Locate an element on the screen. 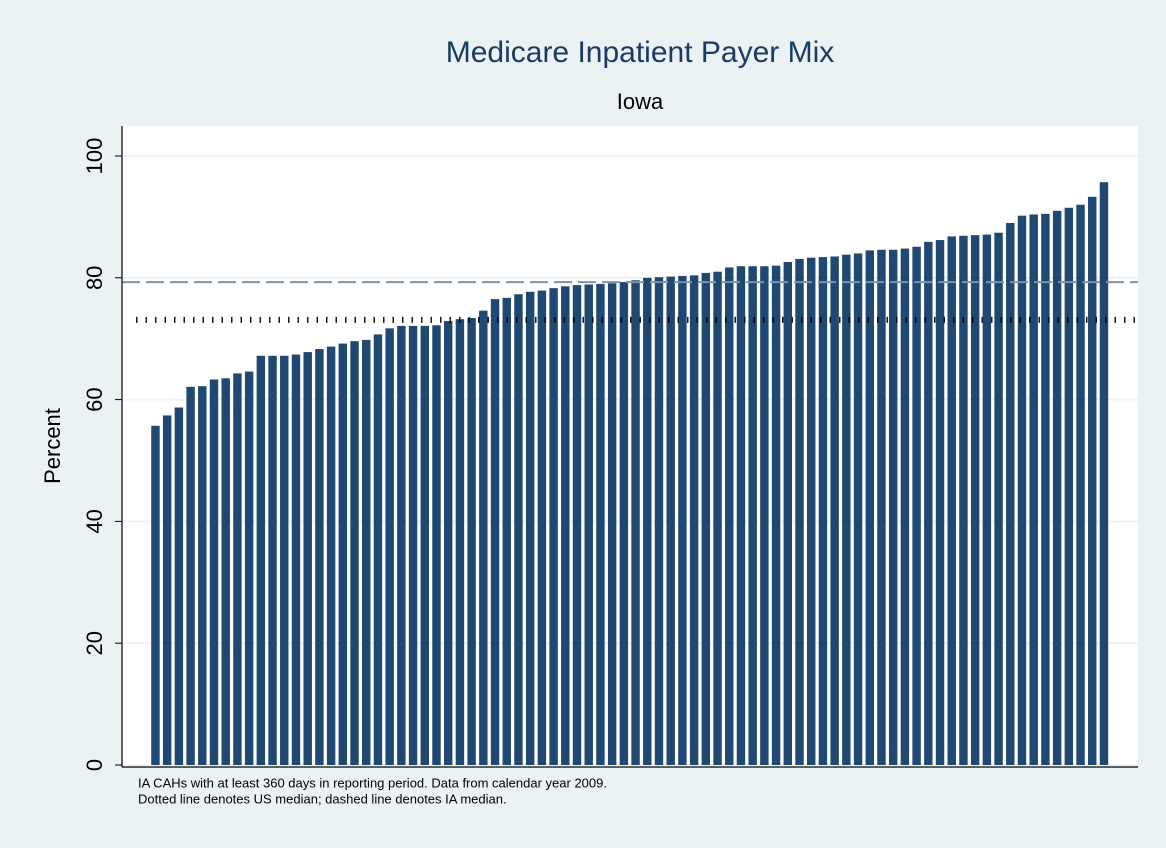 This screenshot has width=1166, height=848. y-axis-label: Percent is located at coordinates (52, 446).